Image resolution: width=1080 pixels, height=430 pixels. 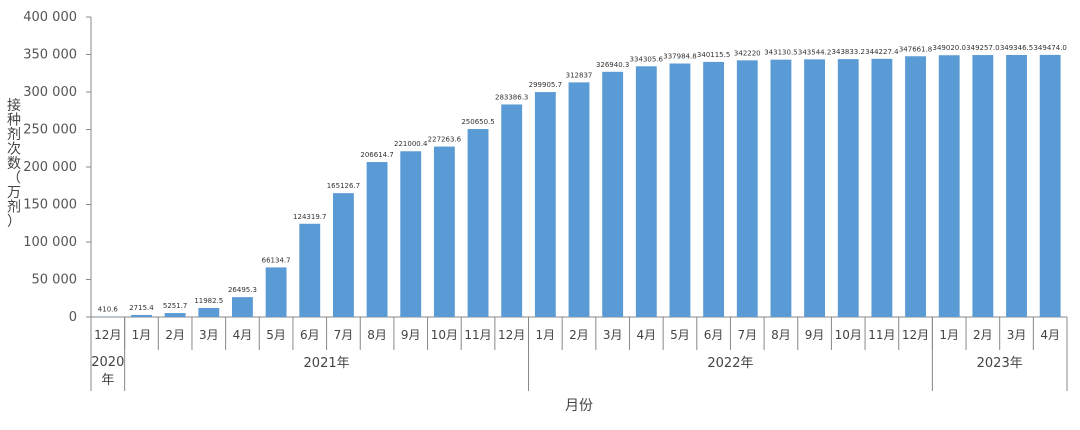 What do you see at coordinates (73, 317) in the screenshot?
I see `y-tick-label: 0` at bounding box center [73, 317].